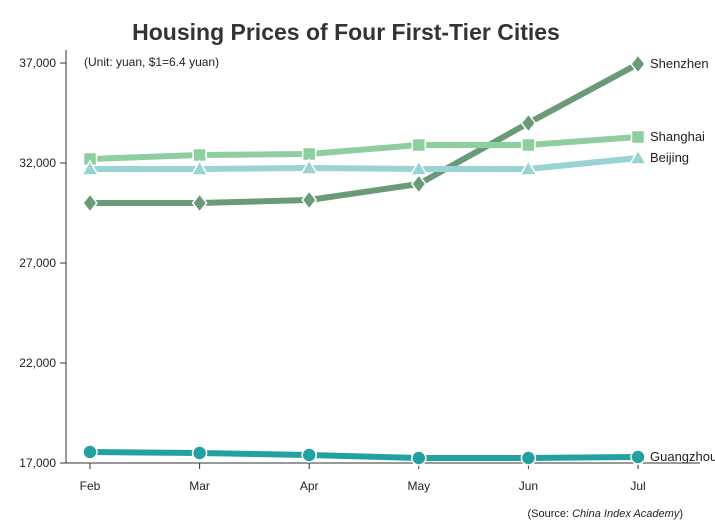  I want to click on x-tick-label: May, so click(418, 486).